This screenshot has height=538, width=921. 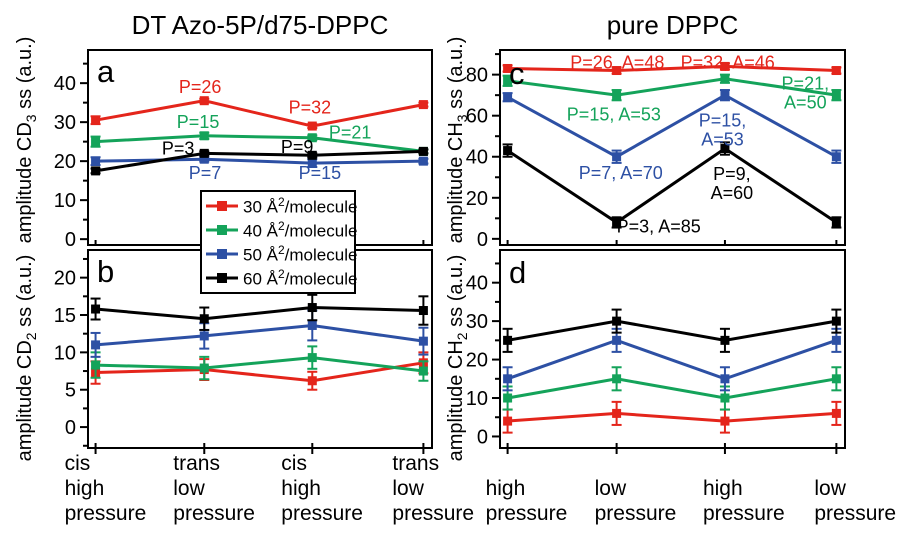 What do you see at coordinates (517, 73) in the screenshot?
I see `panel-letter-c: c` at bounding box center [517, 73].